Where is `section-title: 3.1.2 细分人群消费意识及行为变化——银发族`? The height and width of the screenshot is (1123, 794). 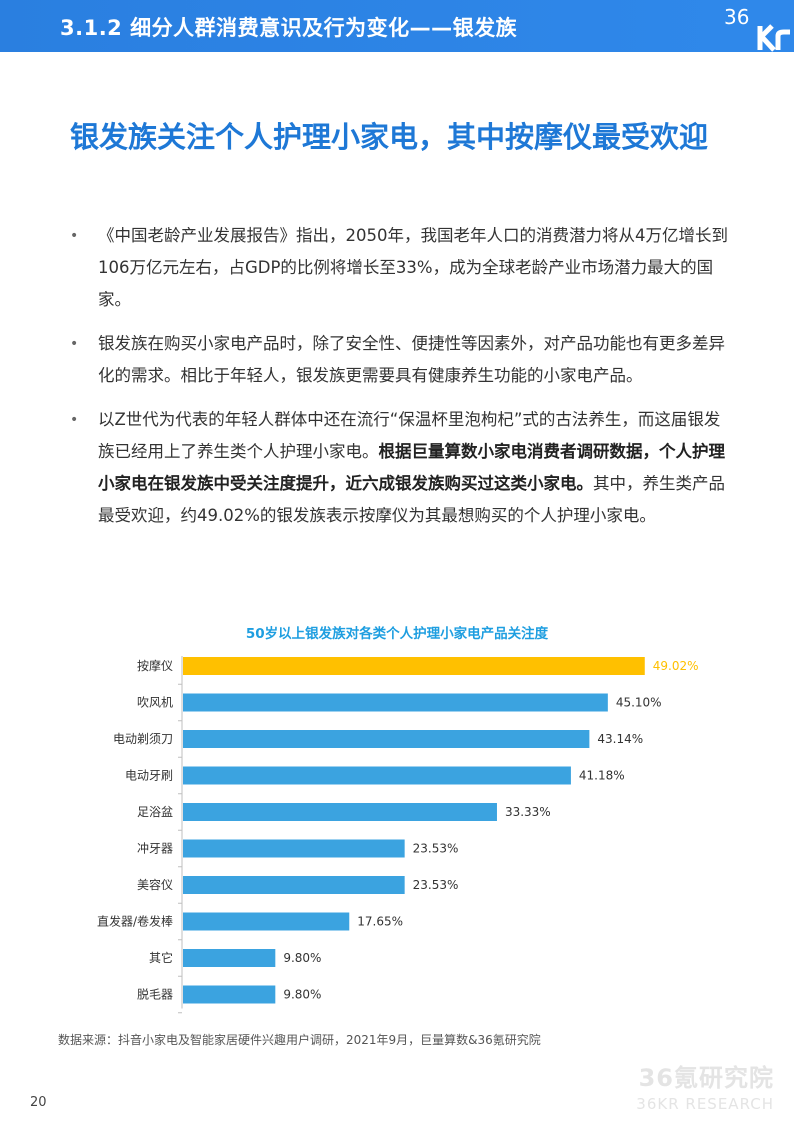
section-title: 3.1.2 细分人群消费意识及行为变化——银发族 is located at coordinates (289, 28).